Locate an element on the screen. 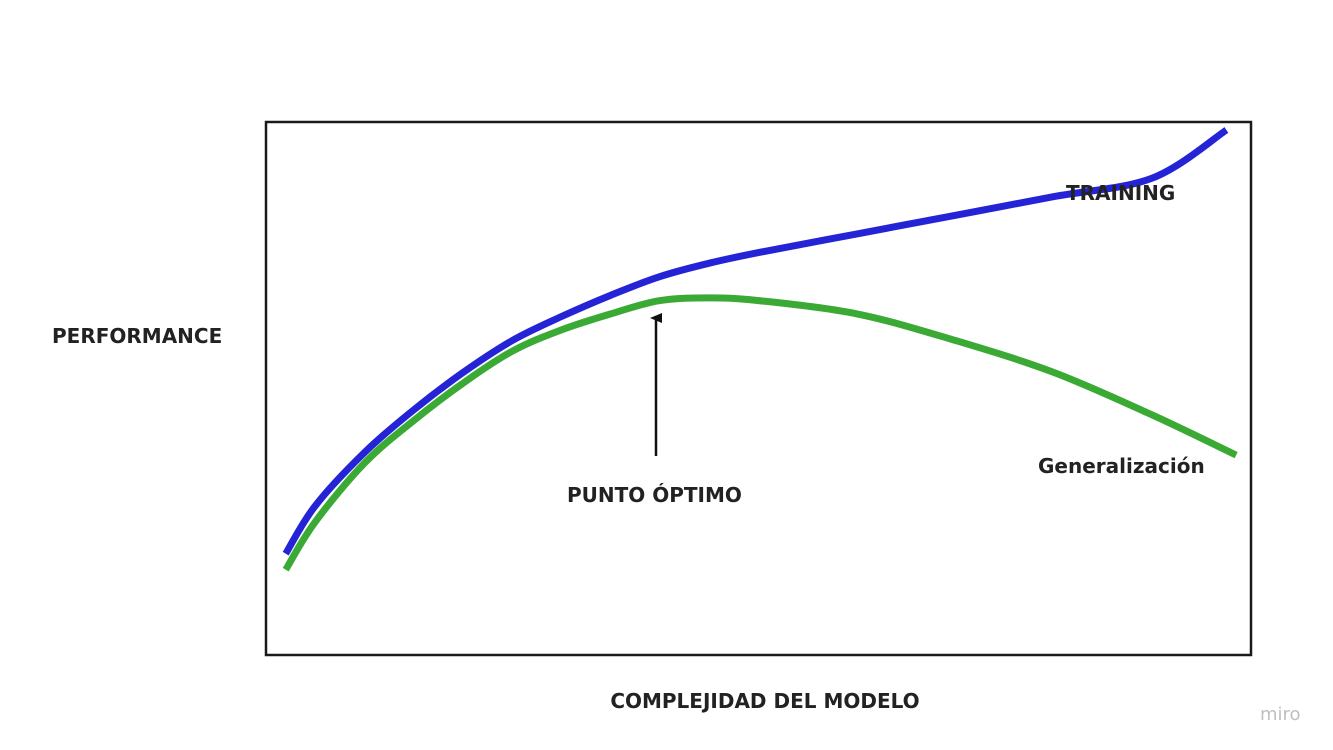  x-axis-label: COMPLEJIDAD DEL MODELO is located at coordinates (764, 701).